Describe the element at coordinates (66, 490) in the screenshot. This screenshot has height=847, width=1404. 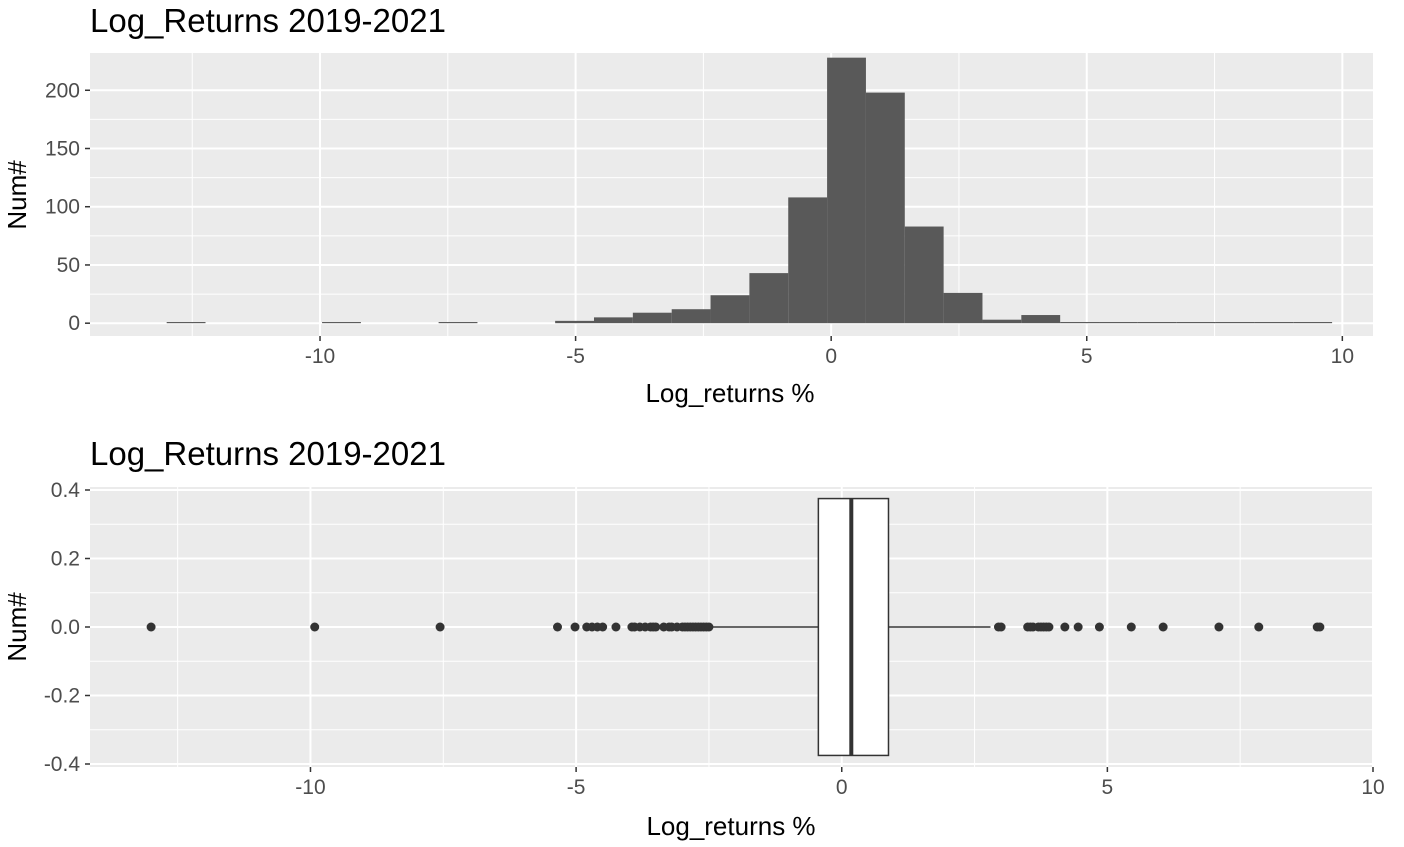
I see `y-tick-label: 0.4` at that location.